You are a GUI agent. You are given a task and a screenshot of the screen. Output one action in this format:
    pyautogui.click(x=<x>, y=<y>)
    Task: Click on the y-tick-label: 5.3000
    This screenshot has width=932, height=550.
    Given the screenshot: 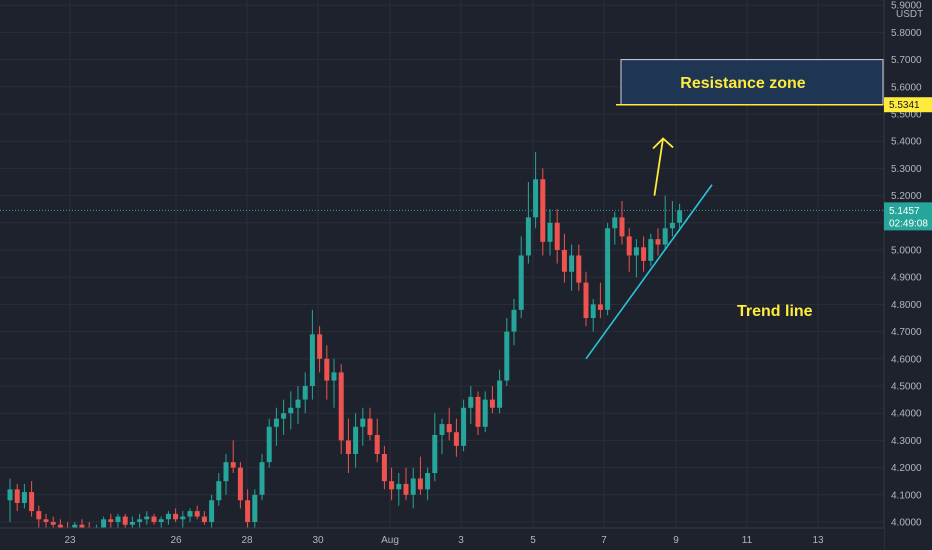 What is the action you would take?
    pyautogui.click(x=906, y=169)
    